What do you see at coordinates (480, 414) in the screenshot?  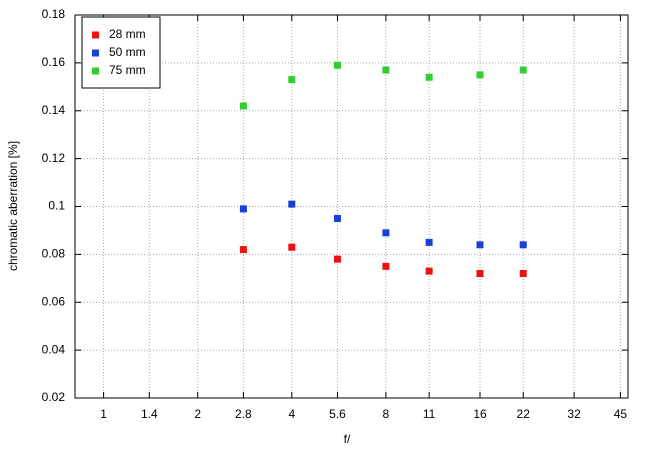 I see `x-tick-label: 16` at bounding box center [480, 414].